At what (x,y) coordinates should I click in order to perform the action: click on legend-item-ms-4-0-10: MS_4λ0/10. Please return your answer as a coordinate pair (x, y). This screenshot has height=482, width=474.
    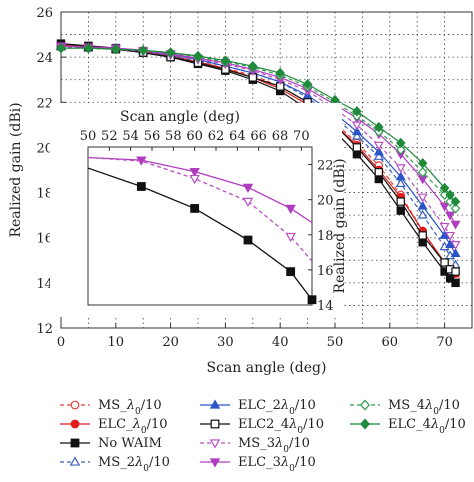
    Looking at the image, I should click on (405, 407).